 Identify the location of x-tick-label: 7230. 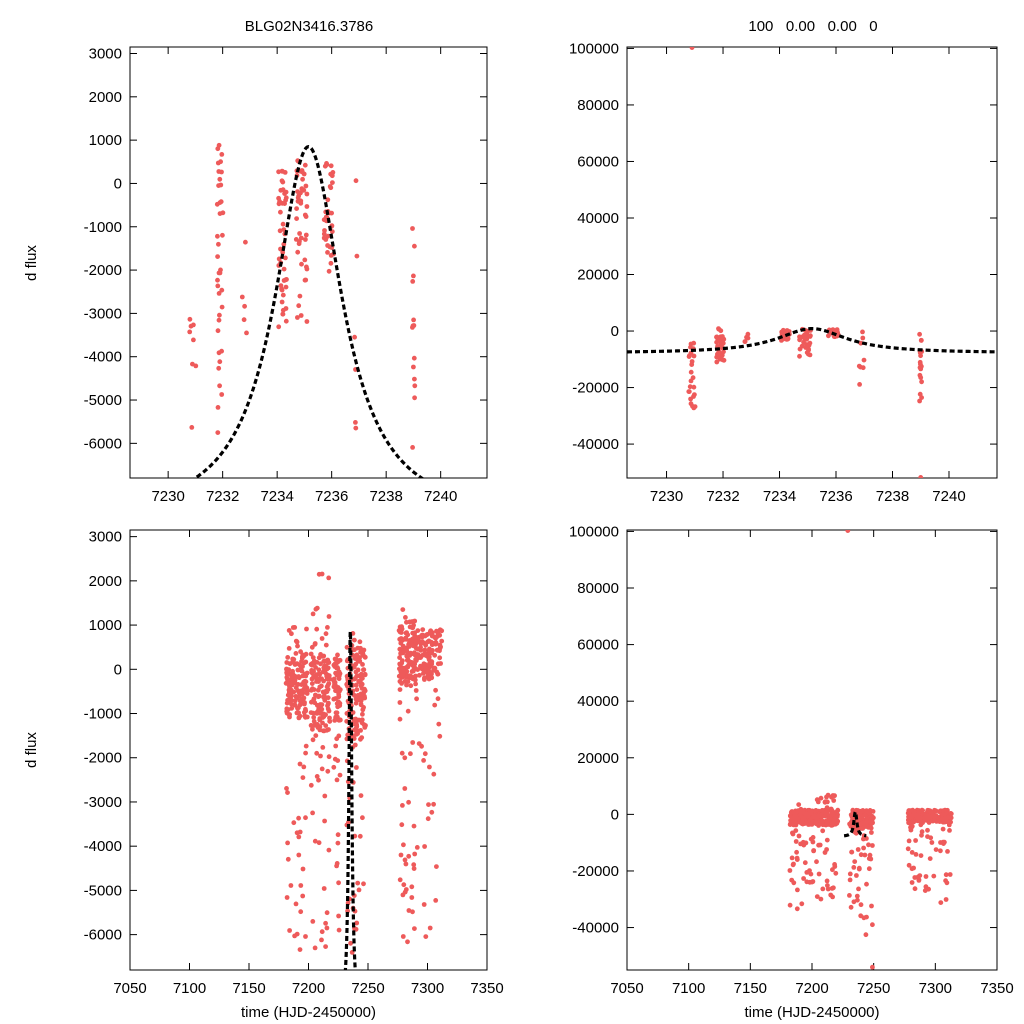
(666, 496).